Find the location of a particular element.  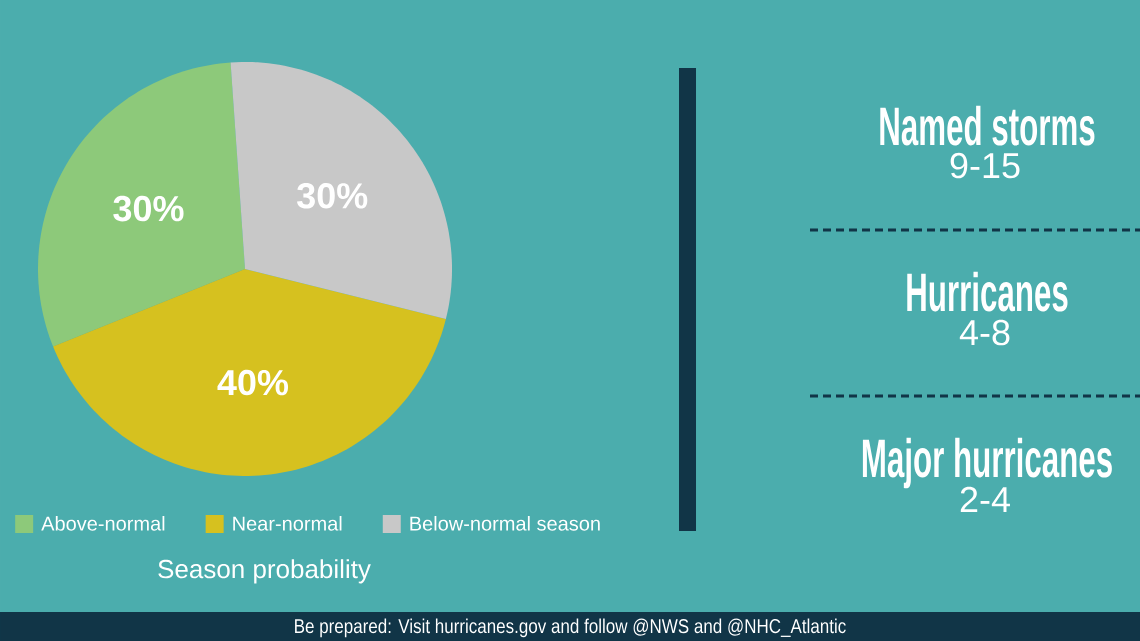

legend-label: Above-normal is located at coordinates (103, 523).